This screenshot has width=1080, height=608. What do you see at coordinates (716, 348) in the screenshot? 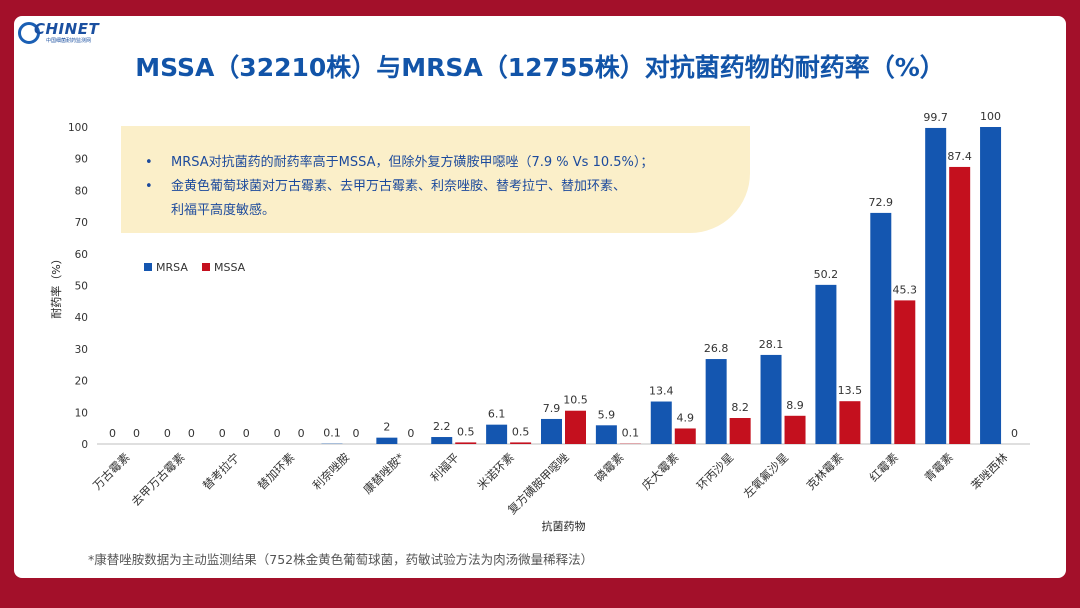
I see `data-label-mrsa: 26.8` at bounding box center [716, 348].